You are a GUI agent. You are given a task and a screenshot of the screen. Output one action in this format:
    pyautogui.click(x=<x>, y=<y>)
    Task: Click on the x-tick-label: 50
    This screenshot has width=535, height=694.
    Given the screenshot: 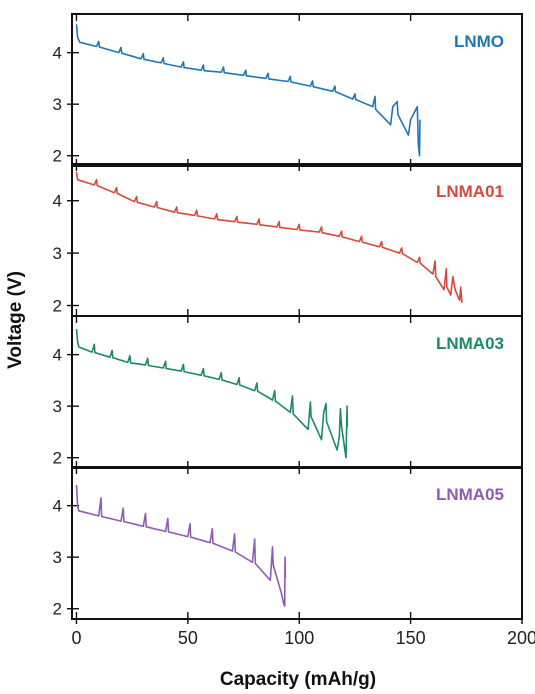 What is the action you would take?
    pyautogui.click(x=188, y=638)
    